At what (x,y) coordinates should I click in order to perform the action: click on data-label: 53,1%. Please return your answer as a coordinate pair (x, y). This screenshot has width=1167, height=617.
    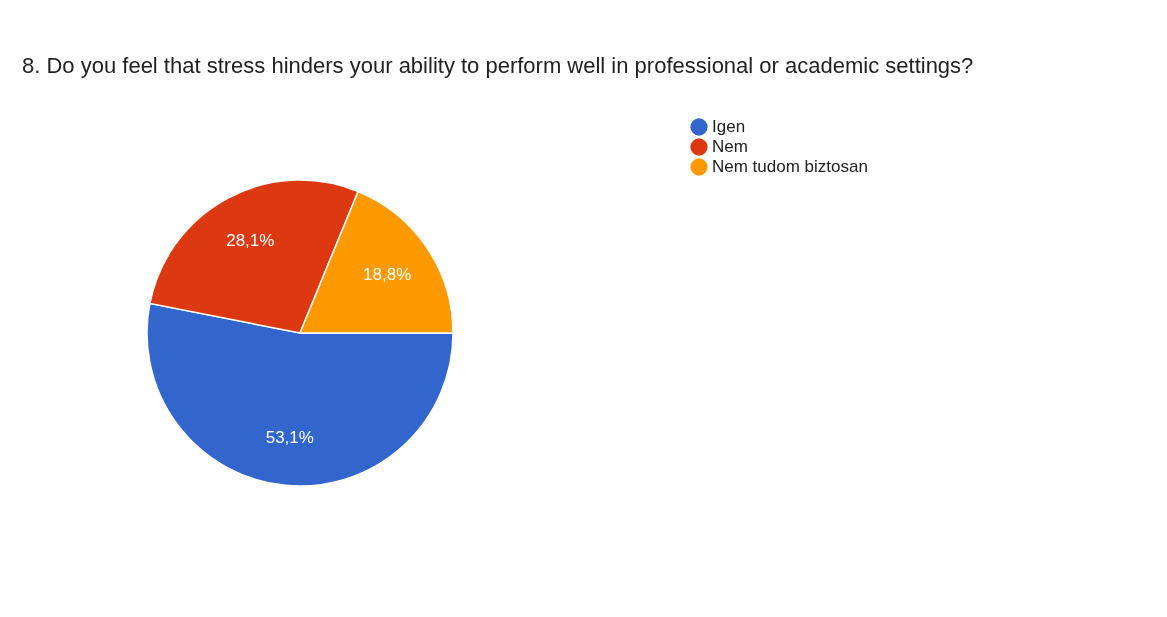
    Looking at the image, I should click on (289, 437).